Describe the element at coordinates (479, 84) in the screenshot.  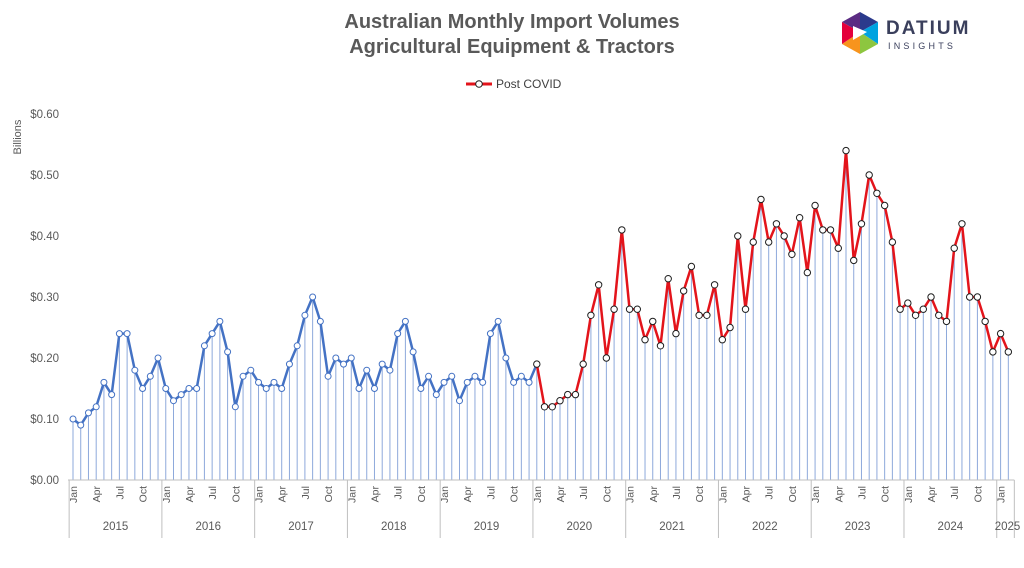
I see `legend-marker` at that location.